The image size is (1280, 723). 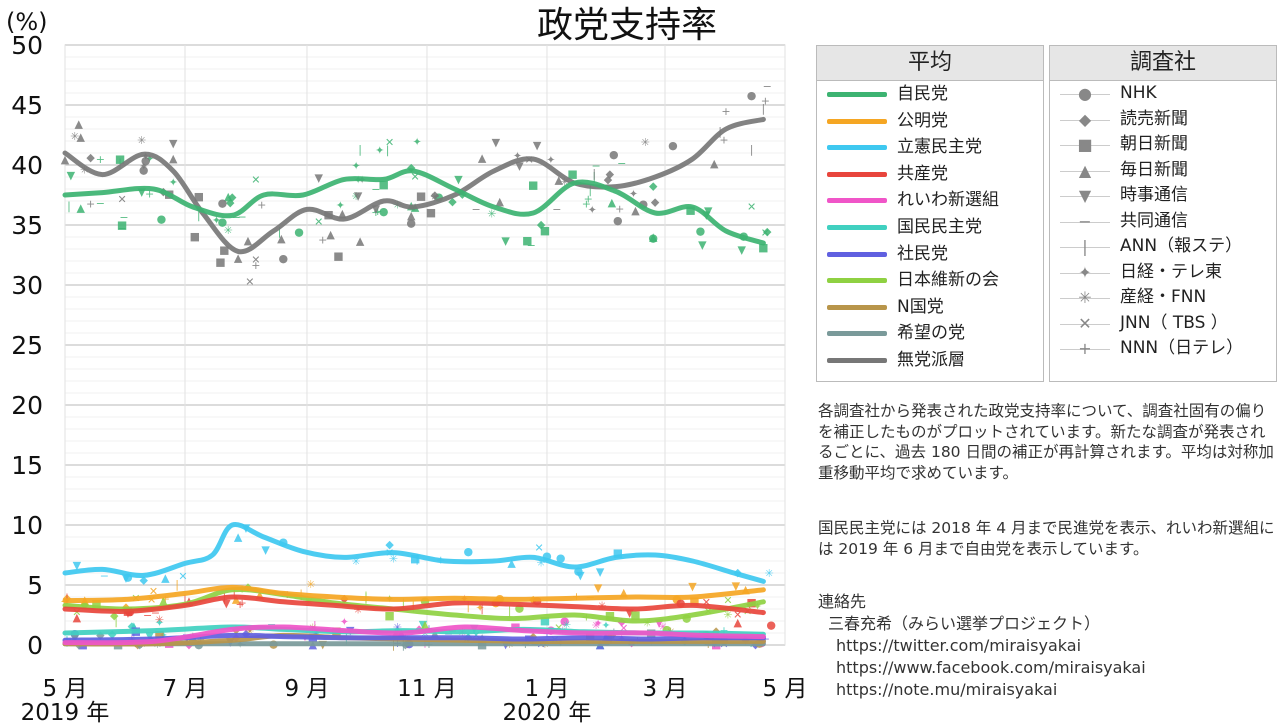 I want to click on pollster-legend-item: ◆ 読売新聞, so click(x=1163, y=120).